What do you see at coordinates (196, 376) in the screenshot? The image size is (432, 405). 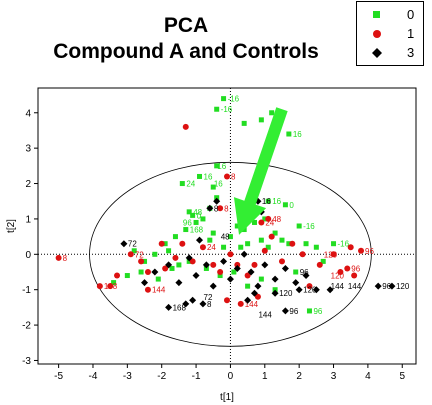 I see `x-tick-label: -1` at bounding box center [196, 376].